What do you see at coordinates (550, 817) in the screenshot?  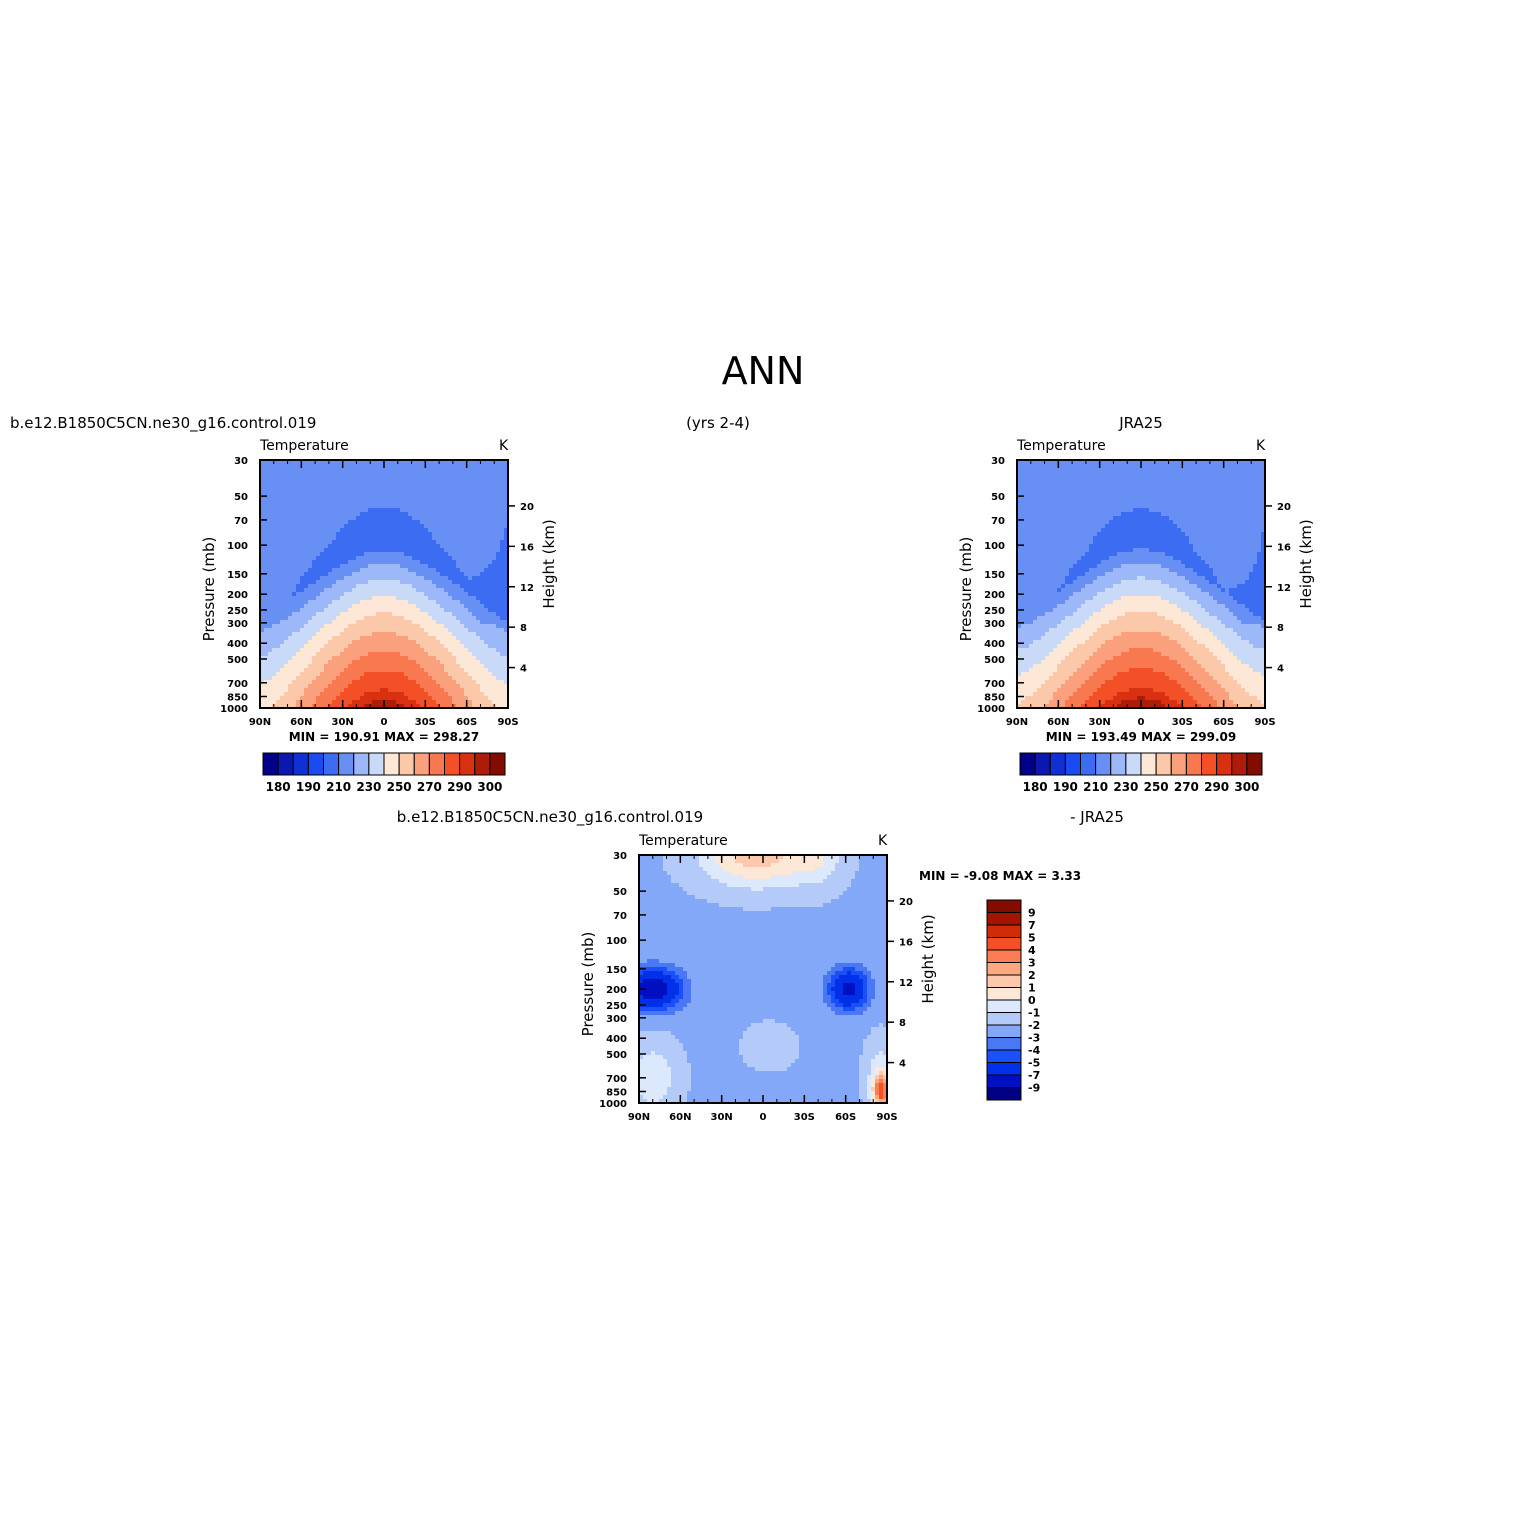 I see `diff-case-label: b.e12.B1850C5CN.ne30_g16.control.019` at bounding box center [550, 817].